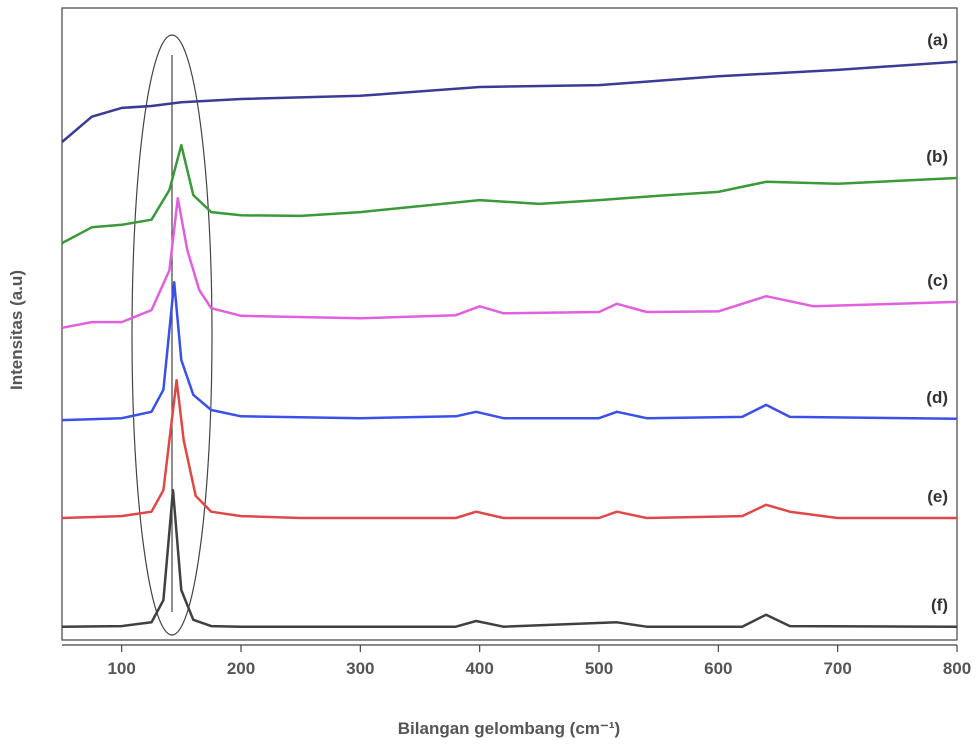 This screenshot has height=750, width=980. I want to click on x-tick-label: 100, so click(121, 668).